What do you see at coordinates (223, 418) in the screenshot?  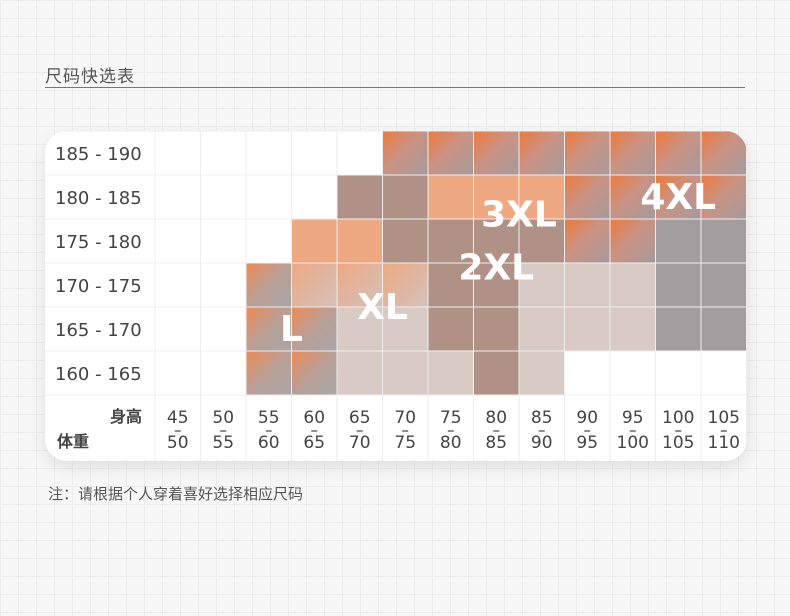 I see `col-label-top: 50` at bounding box center [223, 418].